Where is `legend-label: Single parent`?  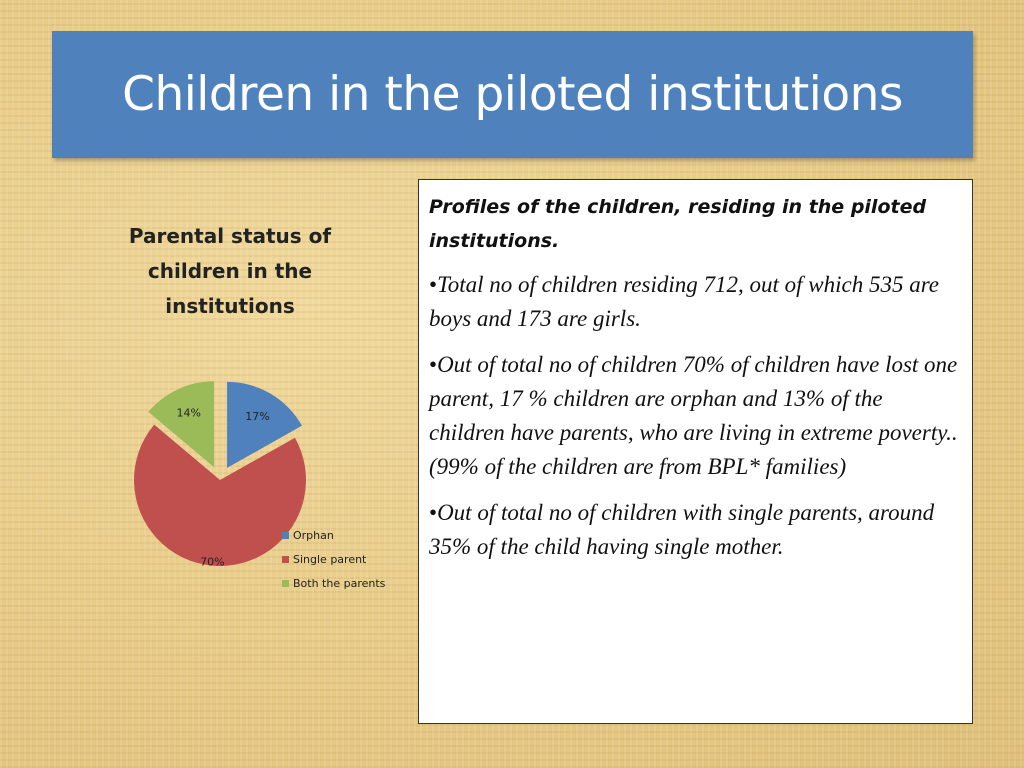
legend-label: Single parent is located at coordinates (330, 559).